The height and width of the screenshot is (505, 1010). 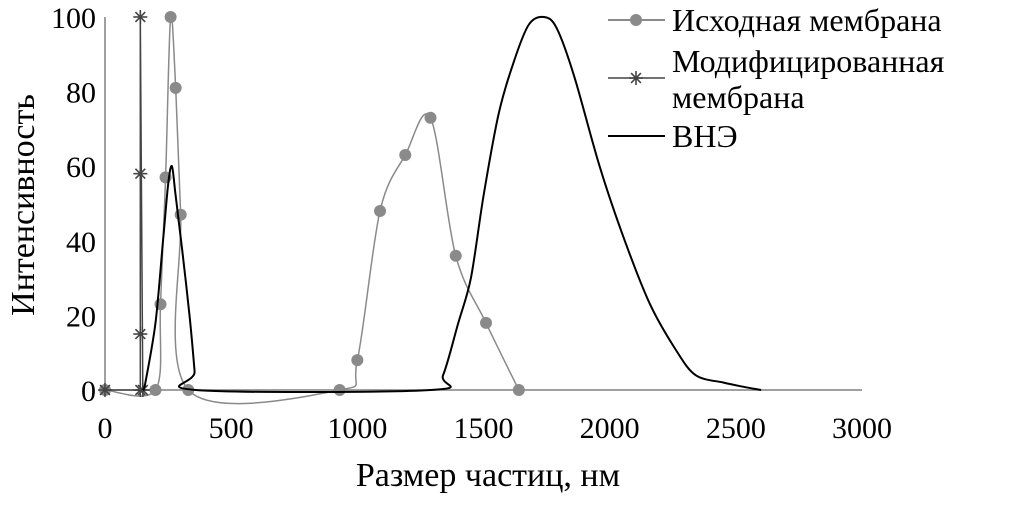 What do you see at coordinates (124, 203) in the screenshot?
I see `series-modified-membrane` at bounding box center [124, 203].